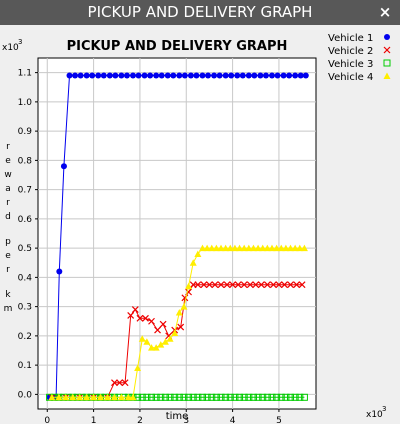  I want to click on close-icon: ×, so click(385, 12).